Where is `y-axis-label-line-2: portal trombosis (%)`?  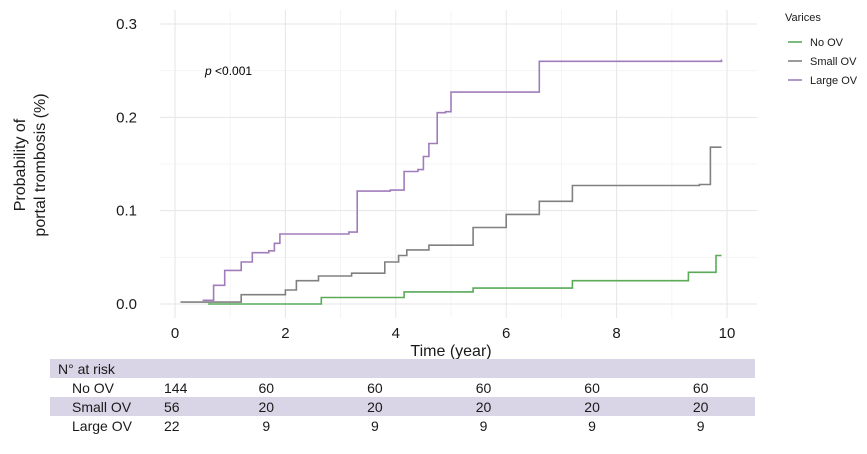
y-axis-label-line-2: portal trombosis (%) is located at coordinates (40, 164).